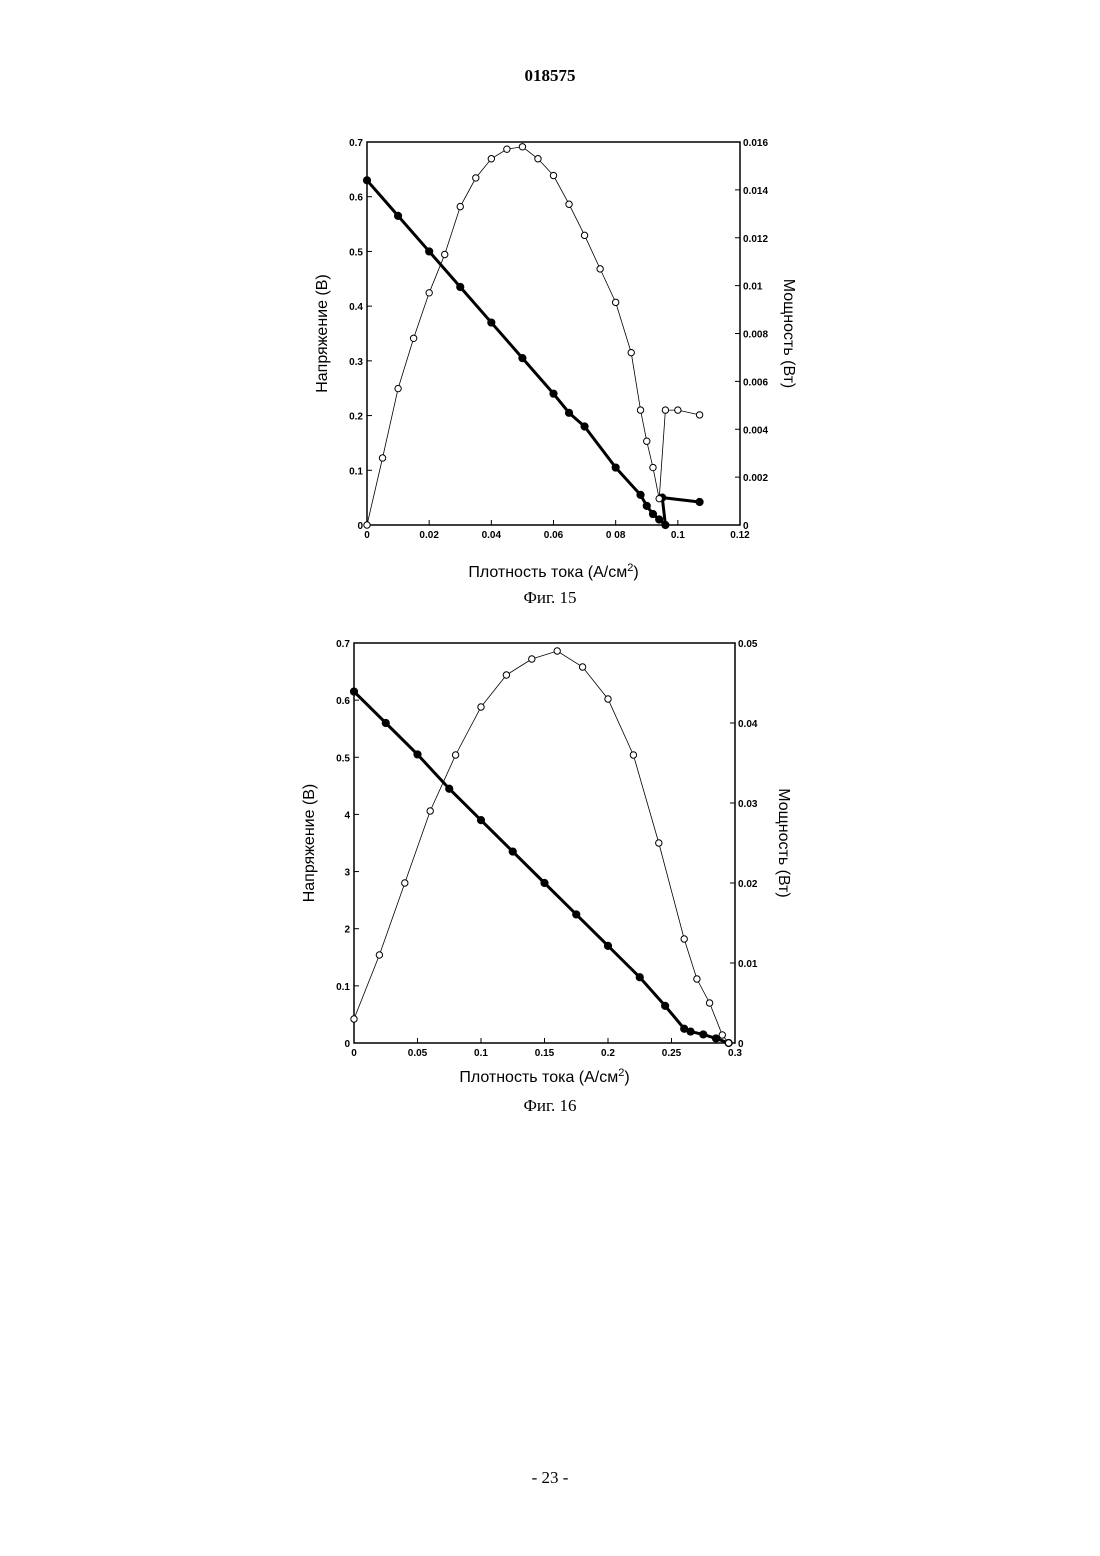 This screenshot has height=1556, width=1100. I want to click on x-tick-label: 0.04, so click(492, 535).